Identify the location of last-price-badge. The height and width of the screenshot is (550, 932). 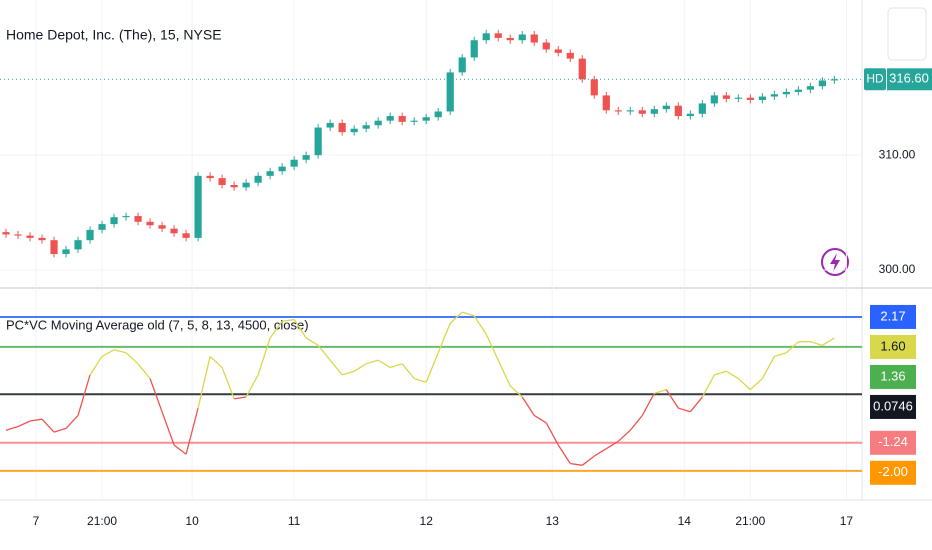
(909, 79).